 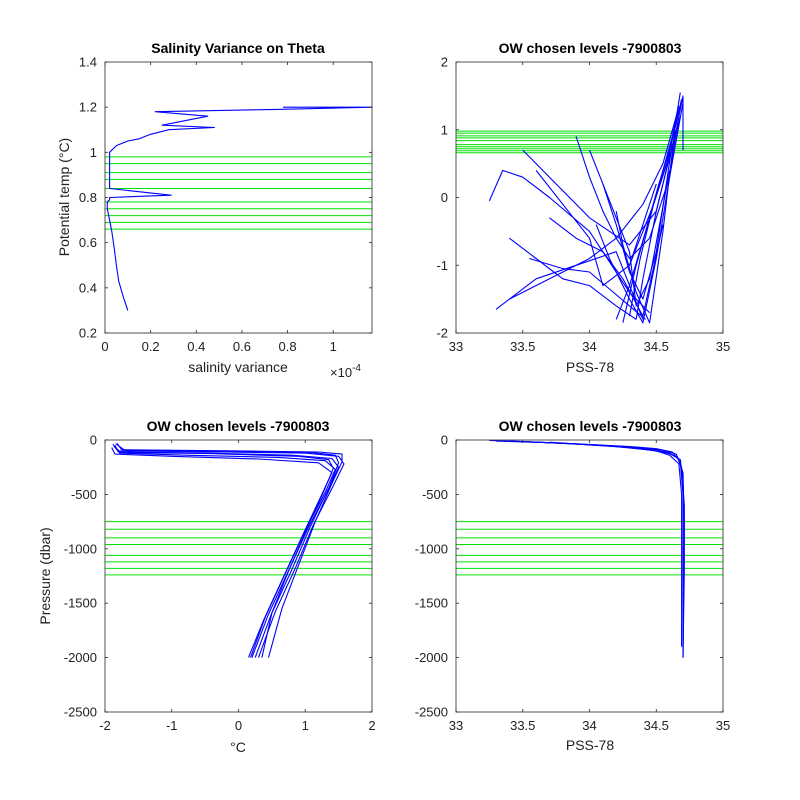 I want to click on panel-2-y-tick-label: -1, so click(x=442, y=265).